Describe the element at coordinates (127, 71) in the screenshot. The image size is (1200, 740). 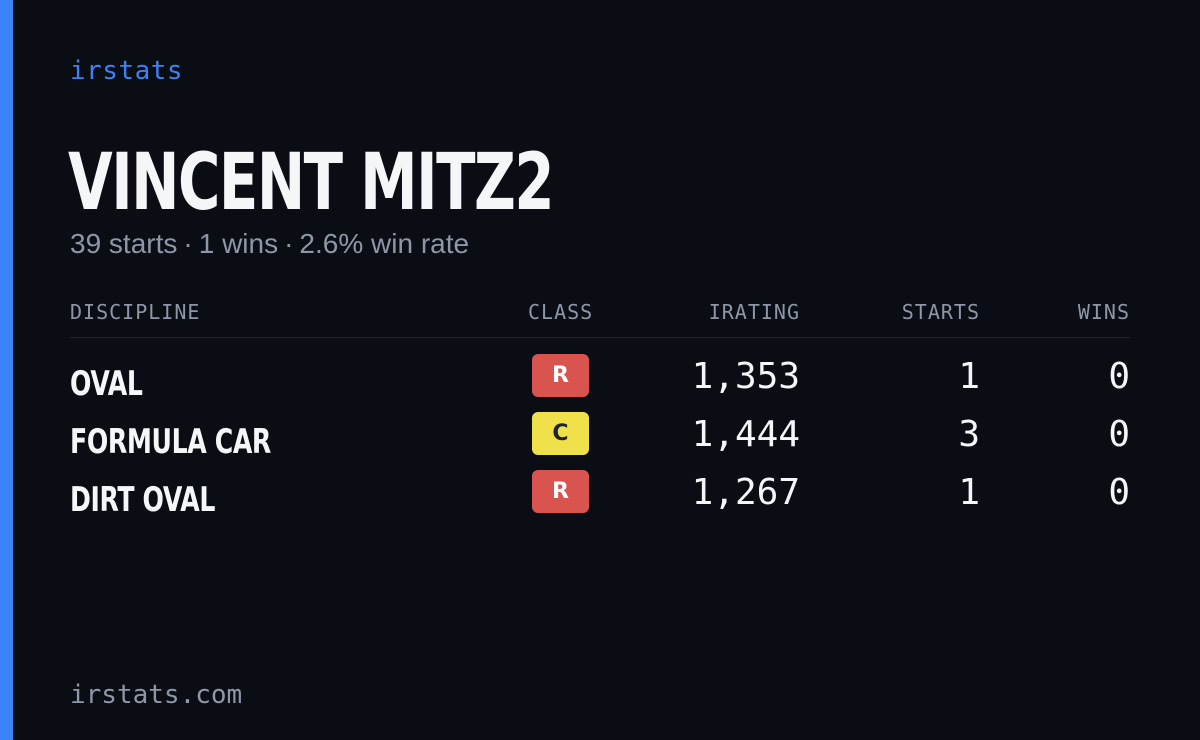
I see `brand-logo: irstats` at that location.